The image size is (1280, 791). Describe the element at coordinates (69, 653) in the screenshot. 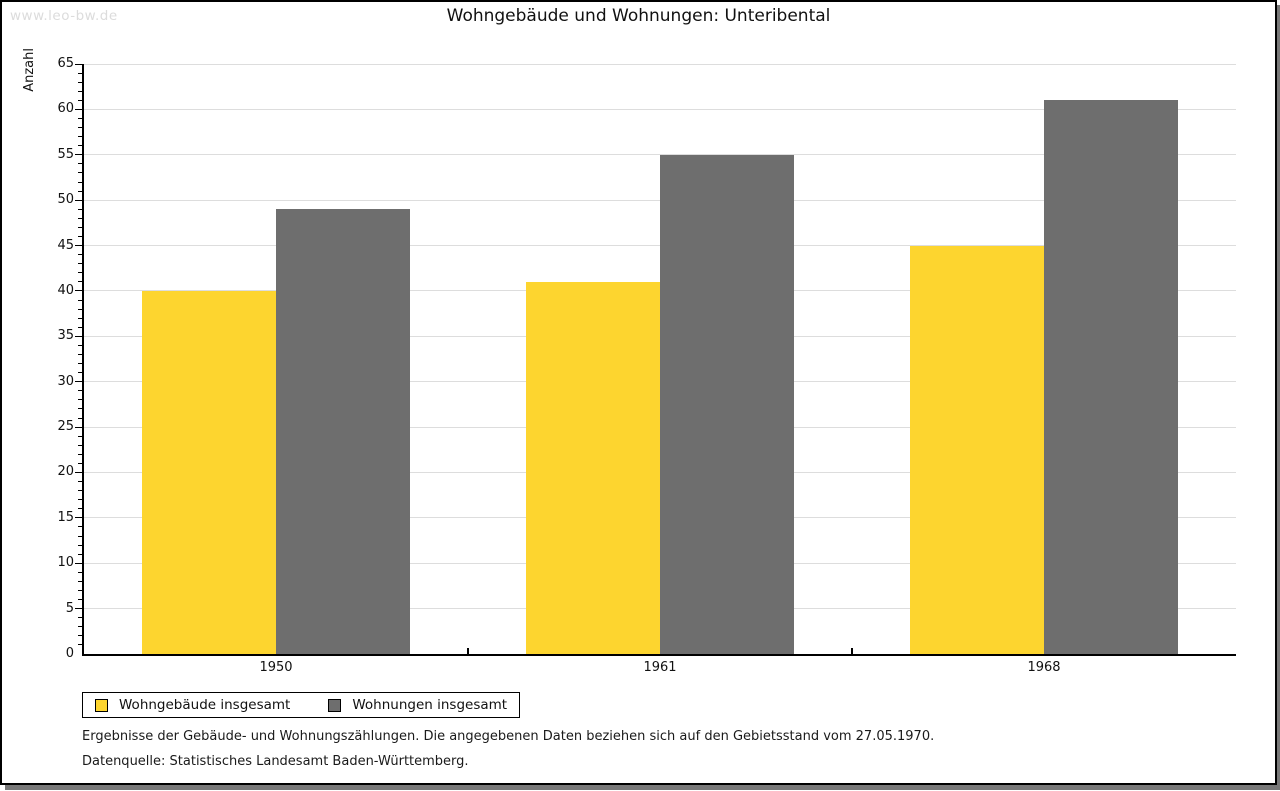

I see `y-tick-label: 0` at that location.